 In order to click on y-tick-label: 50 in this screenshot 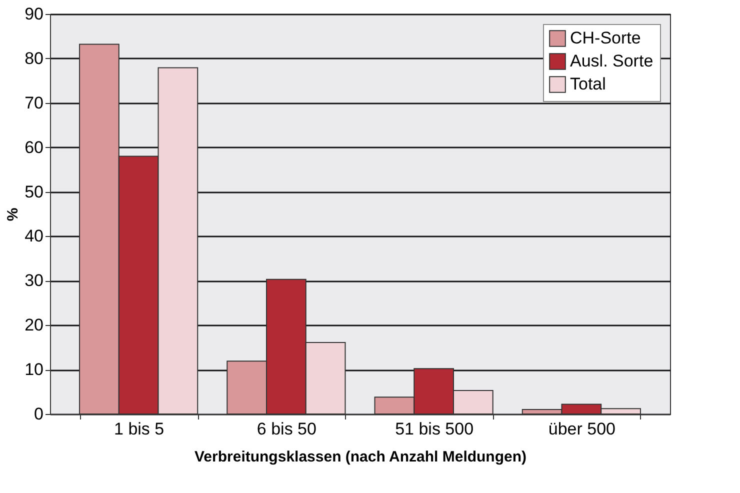, I will do `click(34, 192)`.